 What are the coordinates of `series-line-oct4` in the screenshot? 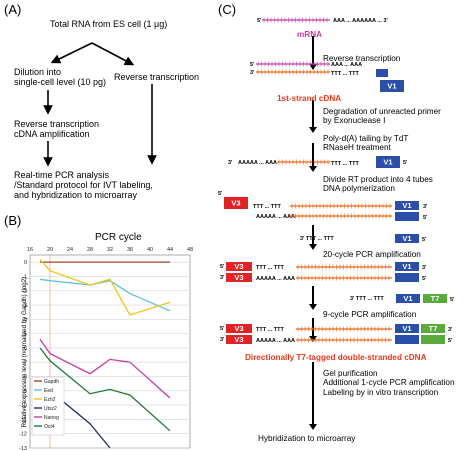 It's located at (105, 389).